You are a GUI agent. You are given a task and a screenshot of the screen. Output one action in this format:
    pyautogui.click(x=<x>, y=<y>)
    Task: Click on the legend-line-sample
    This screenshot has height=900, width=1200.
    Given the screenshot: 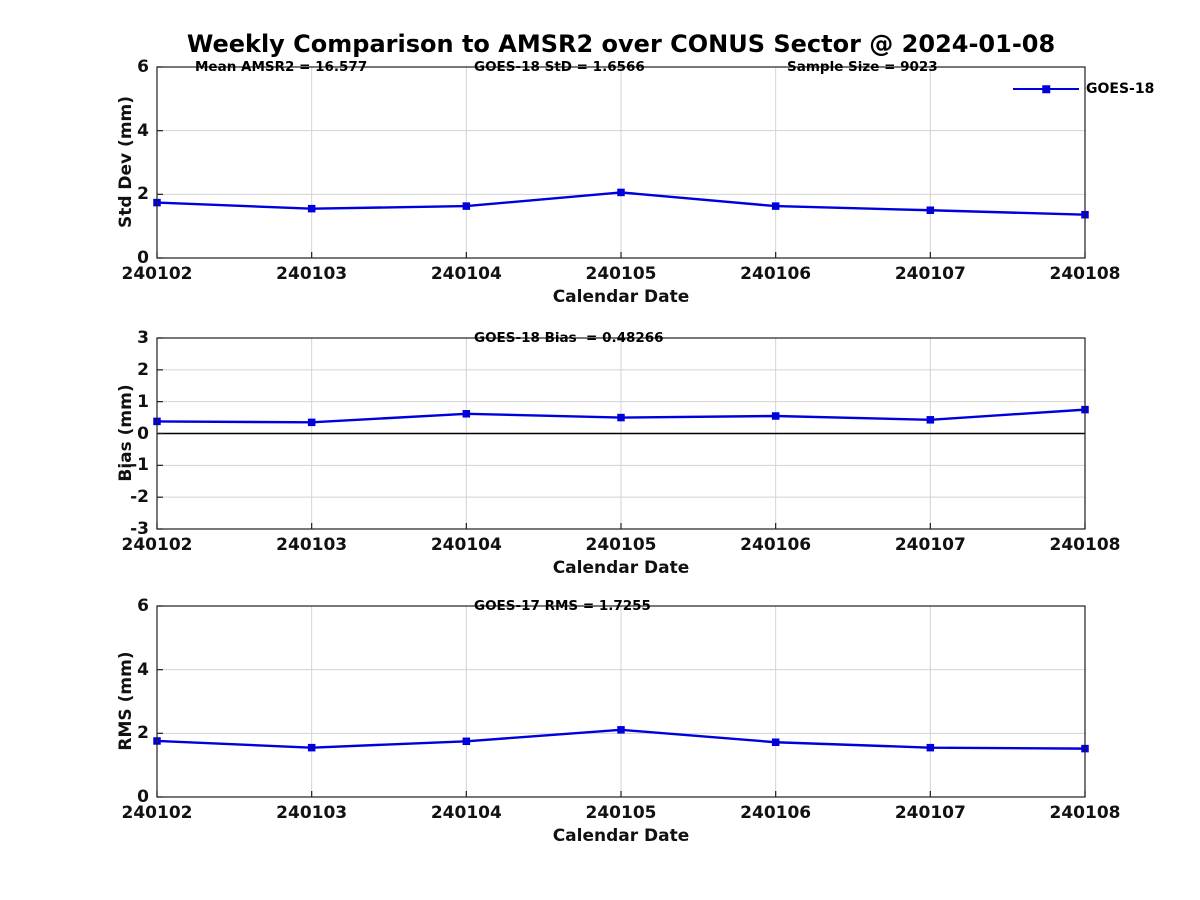 What is the action you would take?
    pyautogui.click(x=1046, y=89)
    